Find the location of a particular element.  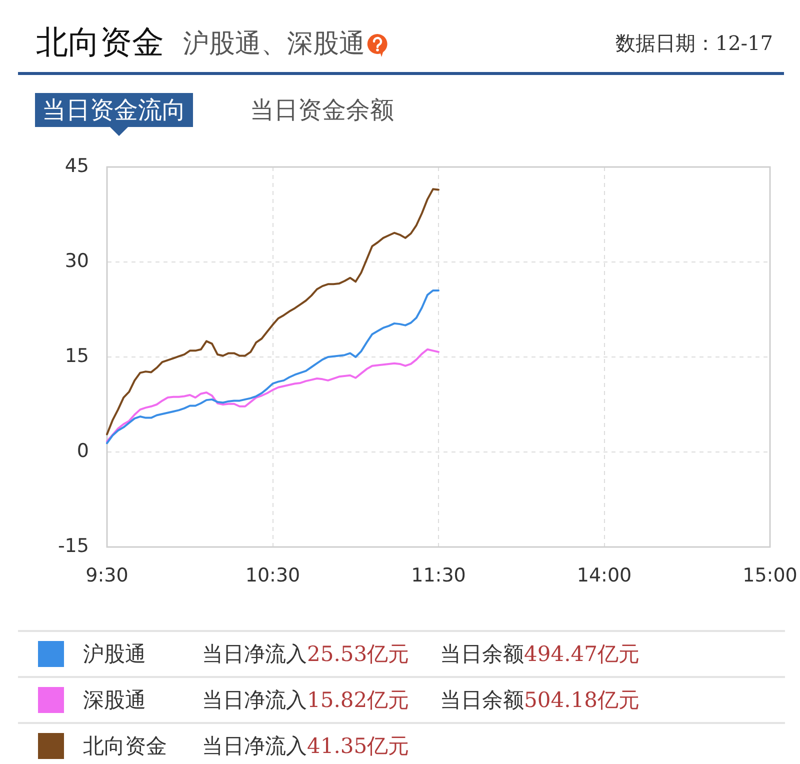

x-tick-label: 10:30 is located at coordinates (272, 575).